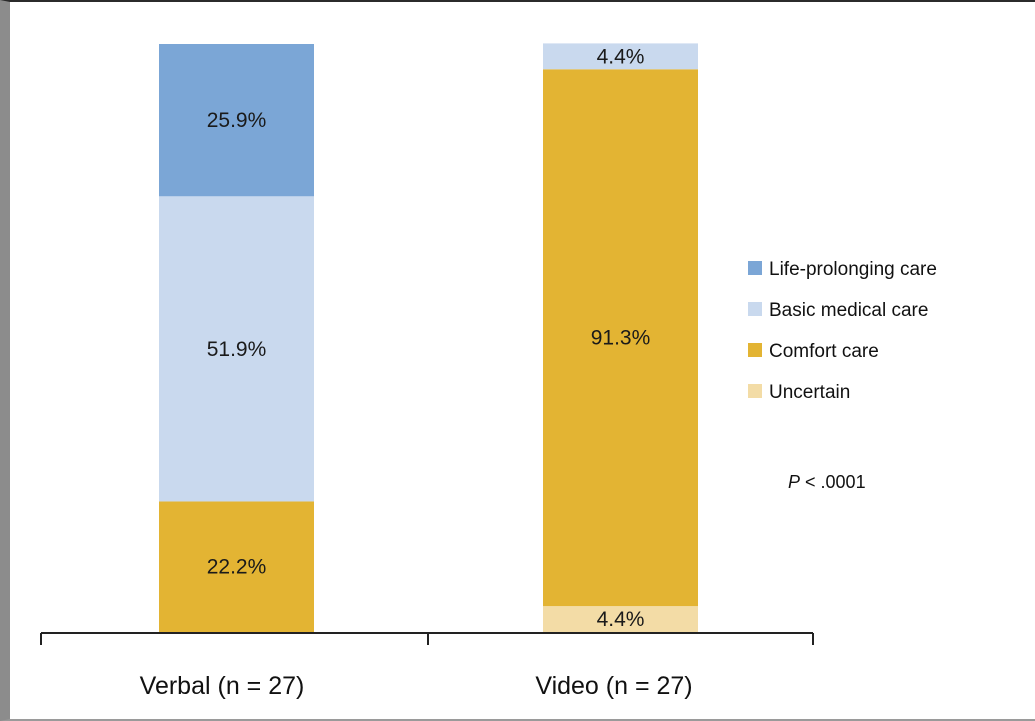 This screenshot has width=1035, height=721. I want to click on legend-item-uncertain: Uncertain, so click(799, 392).